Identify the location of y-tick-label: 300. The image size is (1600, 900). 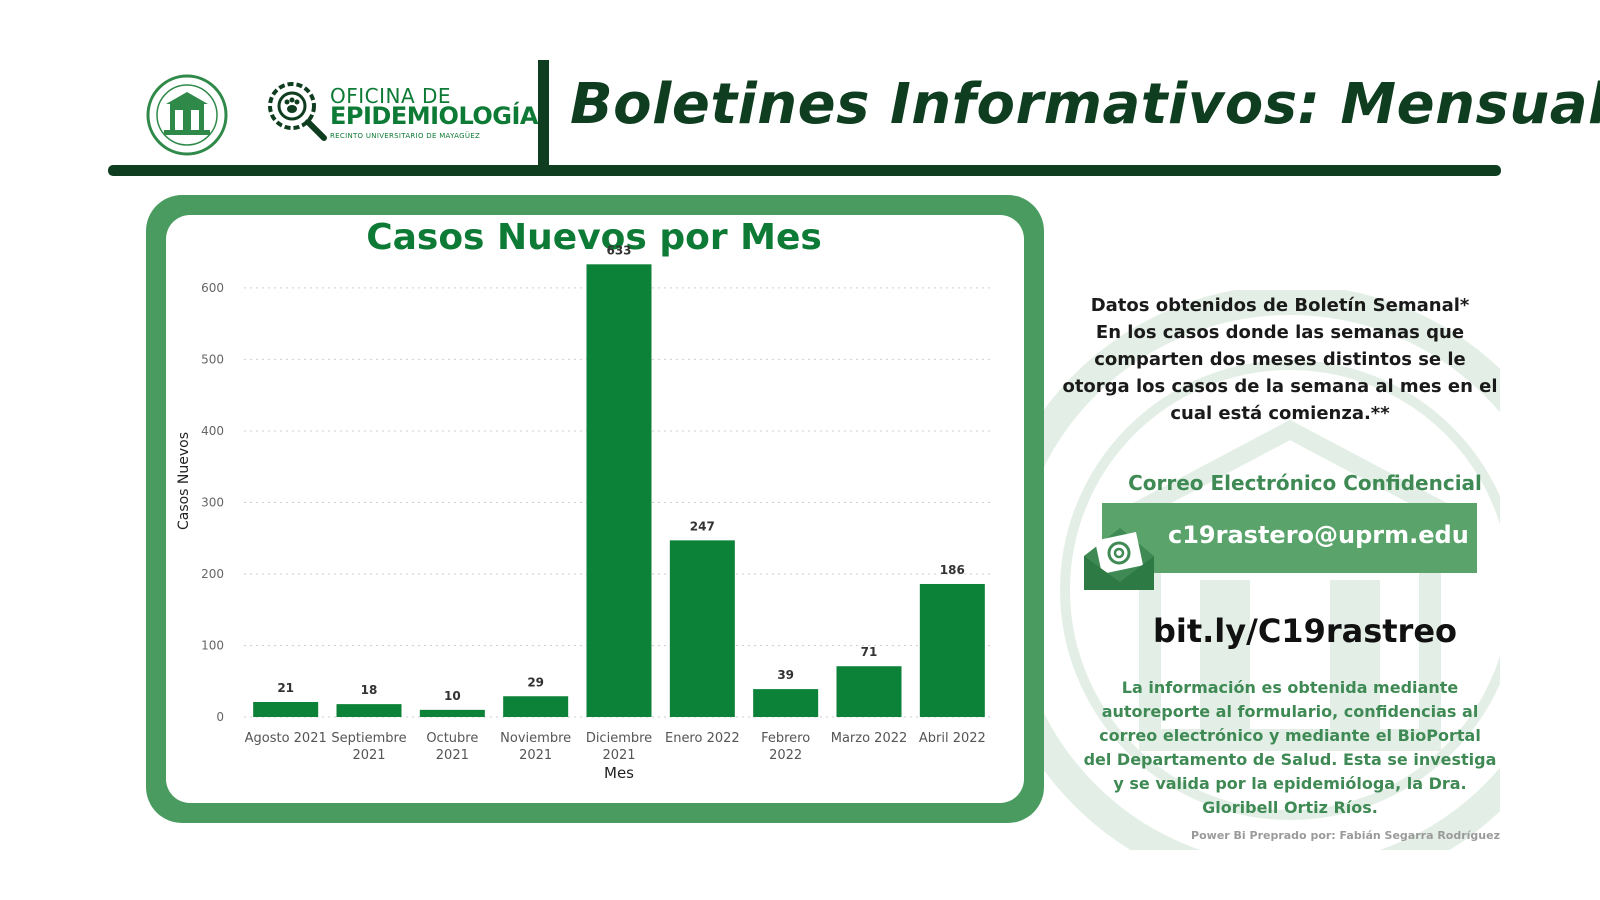
(212, 502).